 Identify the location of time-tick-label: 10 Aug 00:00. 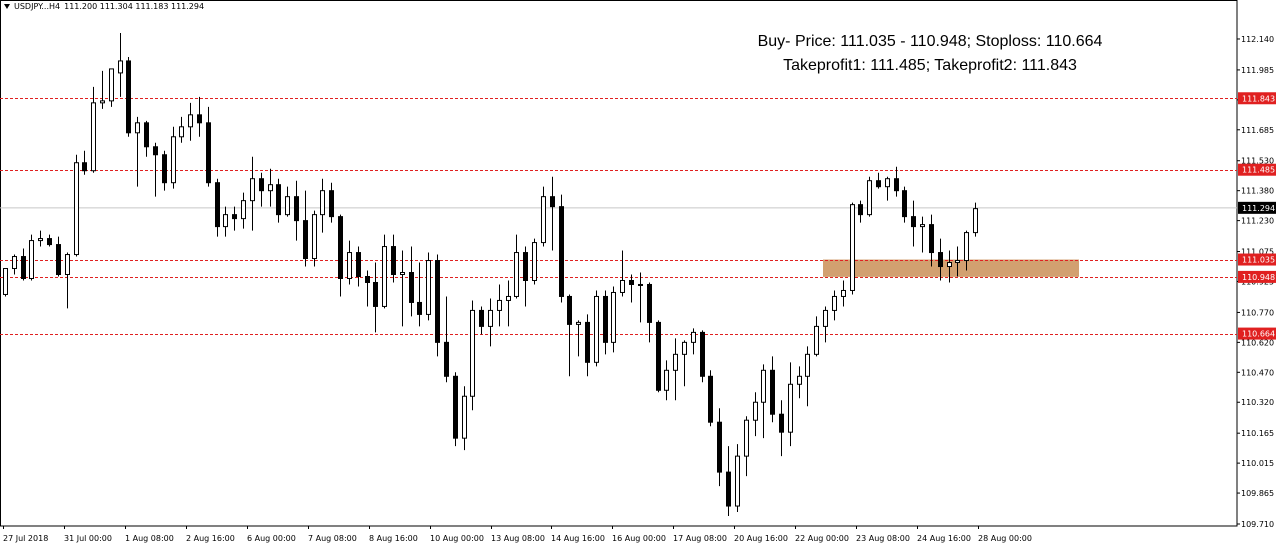
(457, 538).